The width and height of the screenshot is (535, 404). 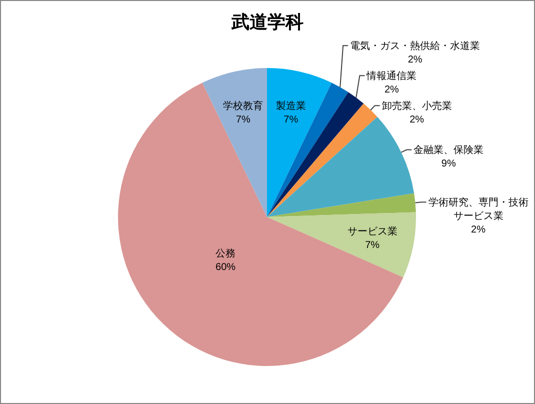 What do you see at coordinates (267, 22) in the screenshot?
I see `chart-title: 武道学科` at bounding box center [267, 22].